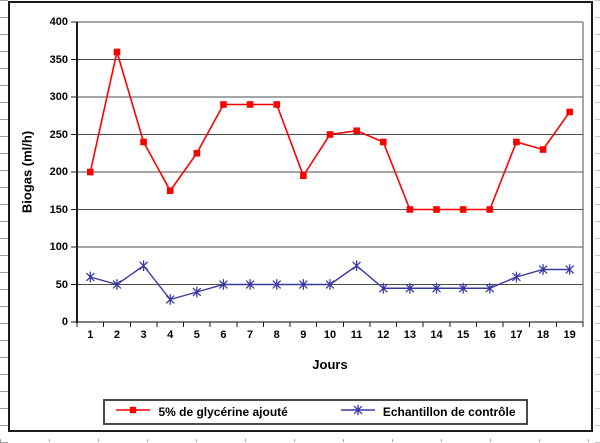 This screenshot has height=443, width=600. What do you see at coordinates (116, 335) in the screenshot?
I see `x-tick-label: 2` at bounding box center [116, 335].